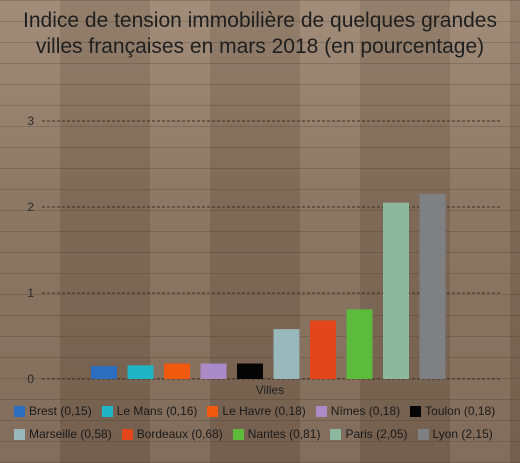 The height and width of the screenshot is (463, 520). What do you see at coordinates (30, 207) in the screenshot?
I see `y-tick-label: 2` at bounding box center [30, 207].